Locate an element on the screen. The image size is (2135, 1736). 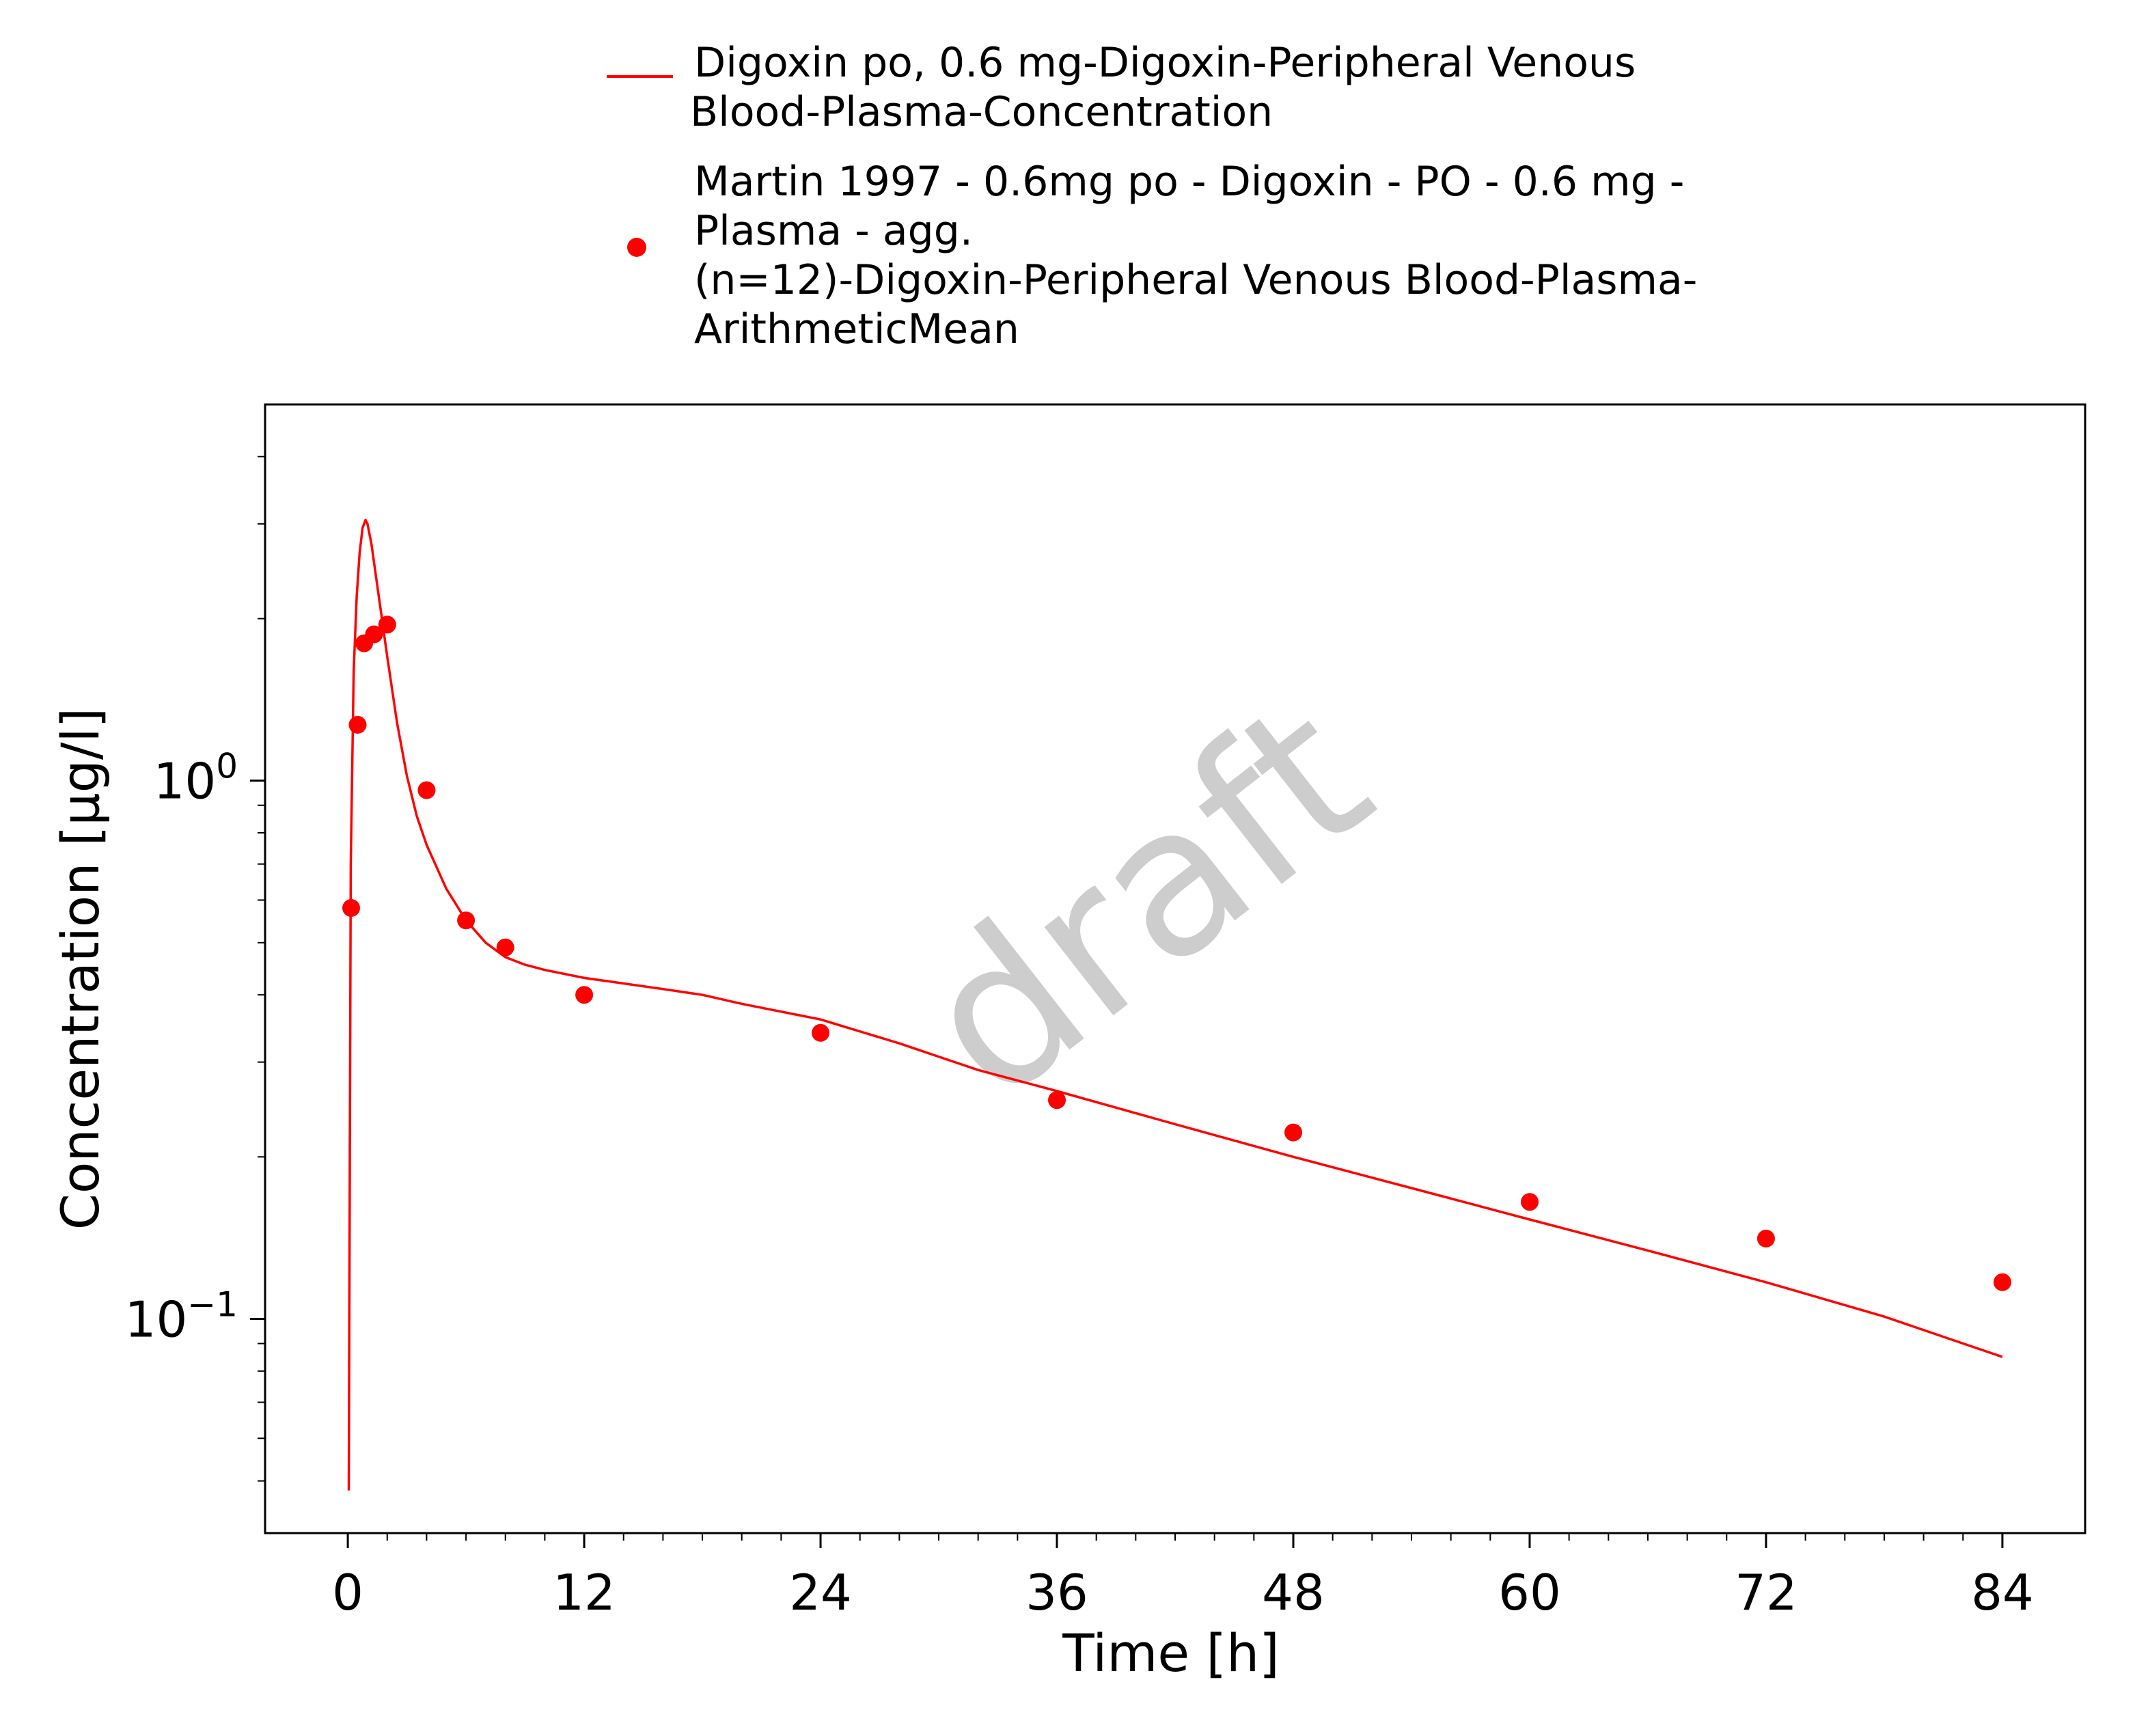
y-tick-label: 10⁻¹ is located at coordinates (181, 1316).